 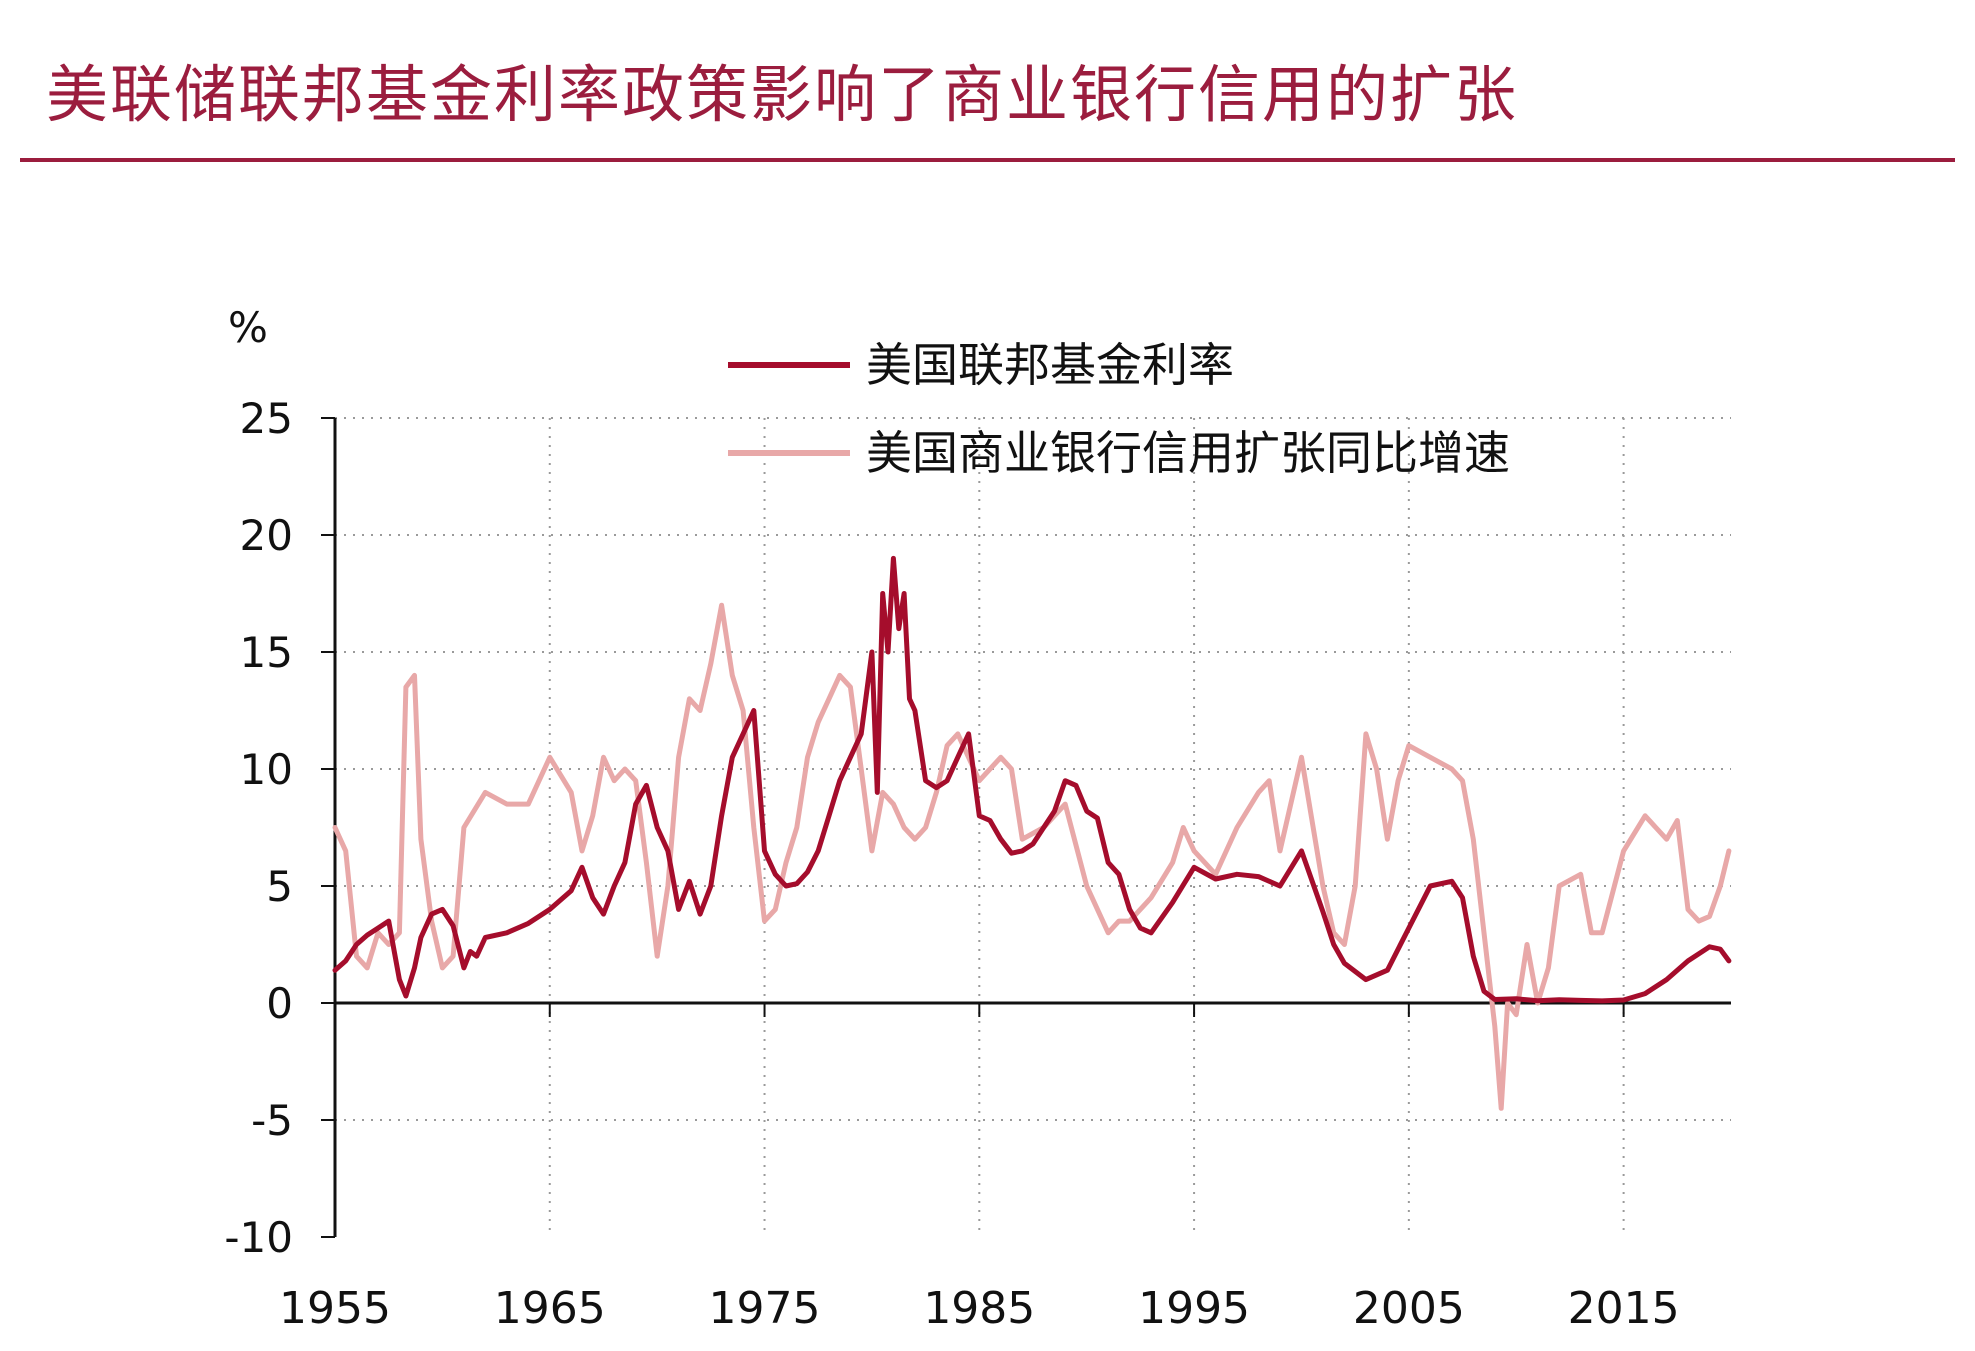 I want to click on x-tick-label: 1995, so click(x=1194, y=1308).